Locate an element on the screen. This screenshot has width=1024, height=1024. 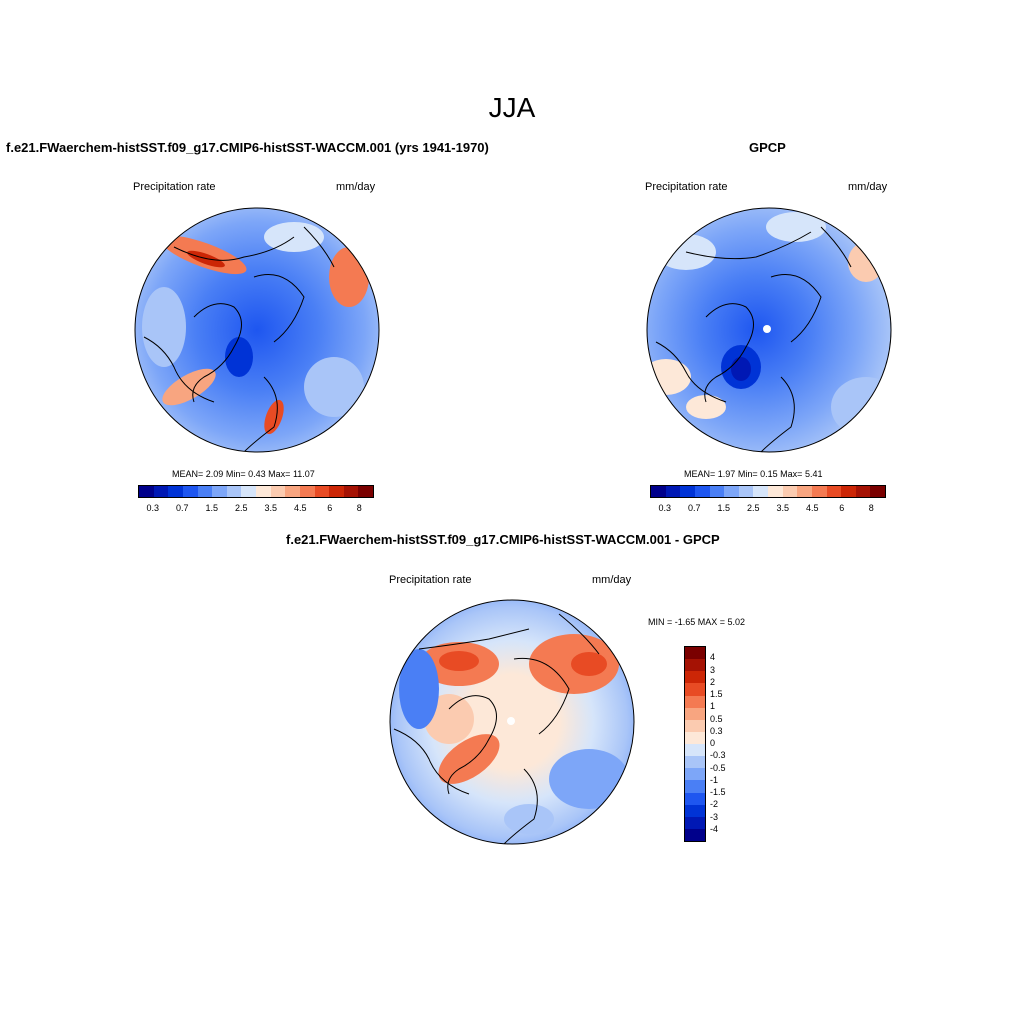
obs-stats: MEAN= 1.97 Min= 0.15 Max= 5.41 is located at coordinates (753, 474).